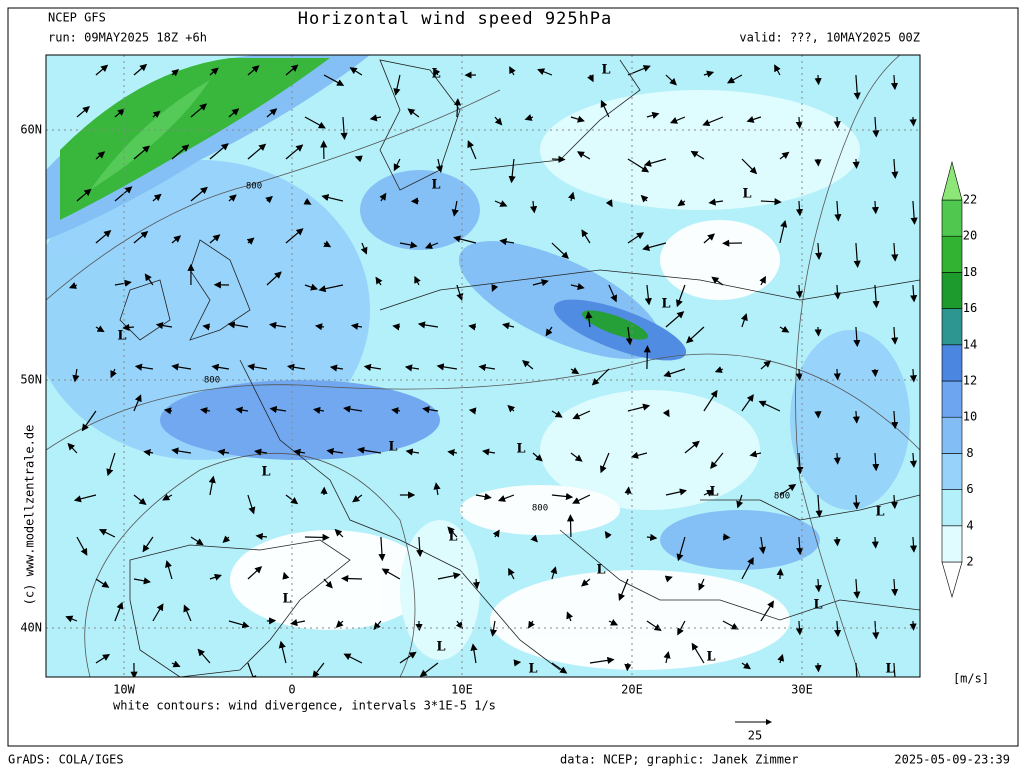  What do you see at coordinates (755, 736) in the screenshot?
I see `reference-label: 25` at bounding box center [755, 736].